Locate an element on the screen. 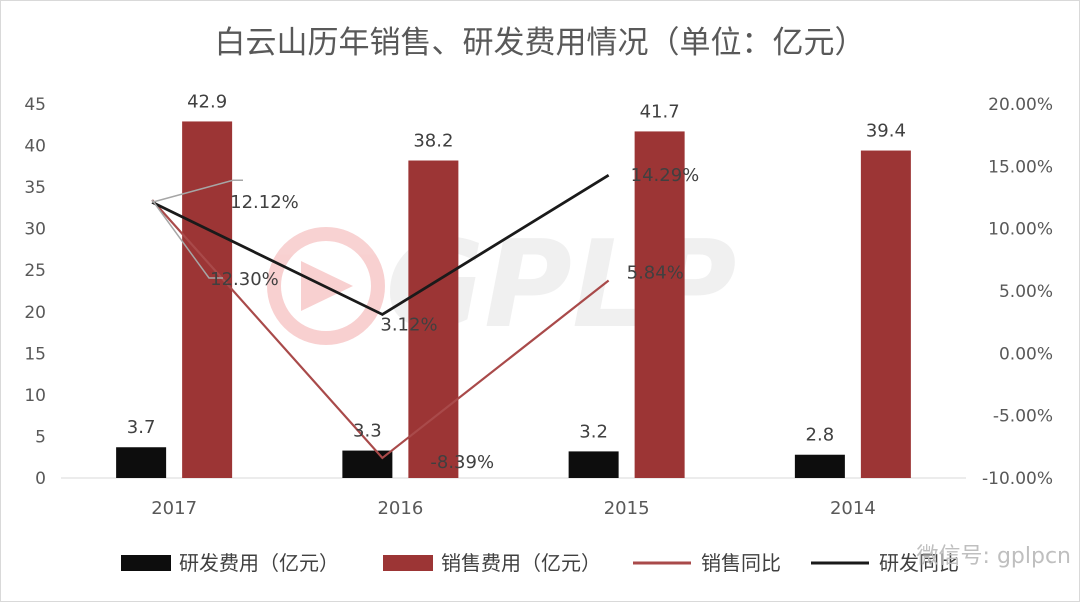 Image resolution: width=1080 pixels, height=605 pixels. y2-tick-label: 15.00% is located at coordinates (1020, 167).